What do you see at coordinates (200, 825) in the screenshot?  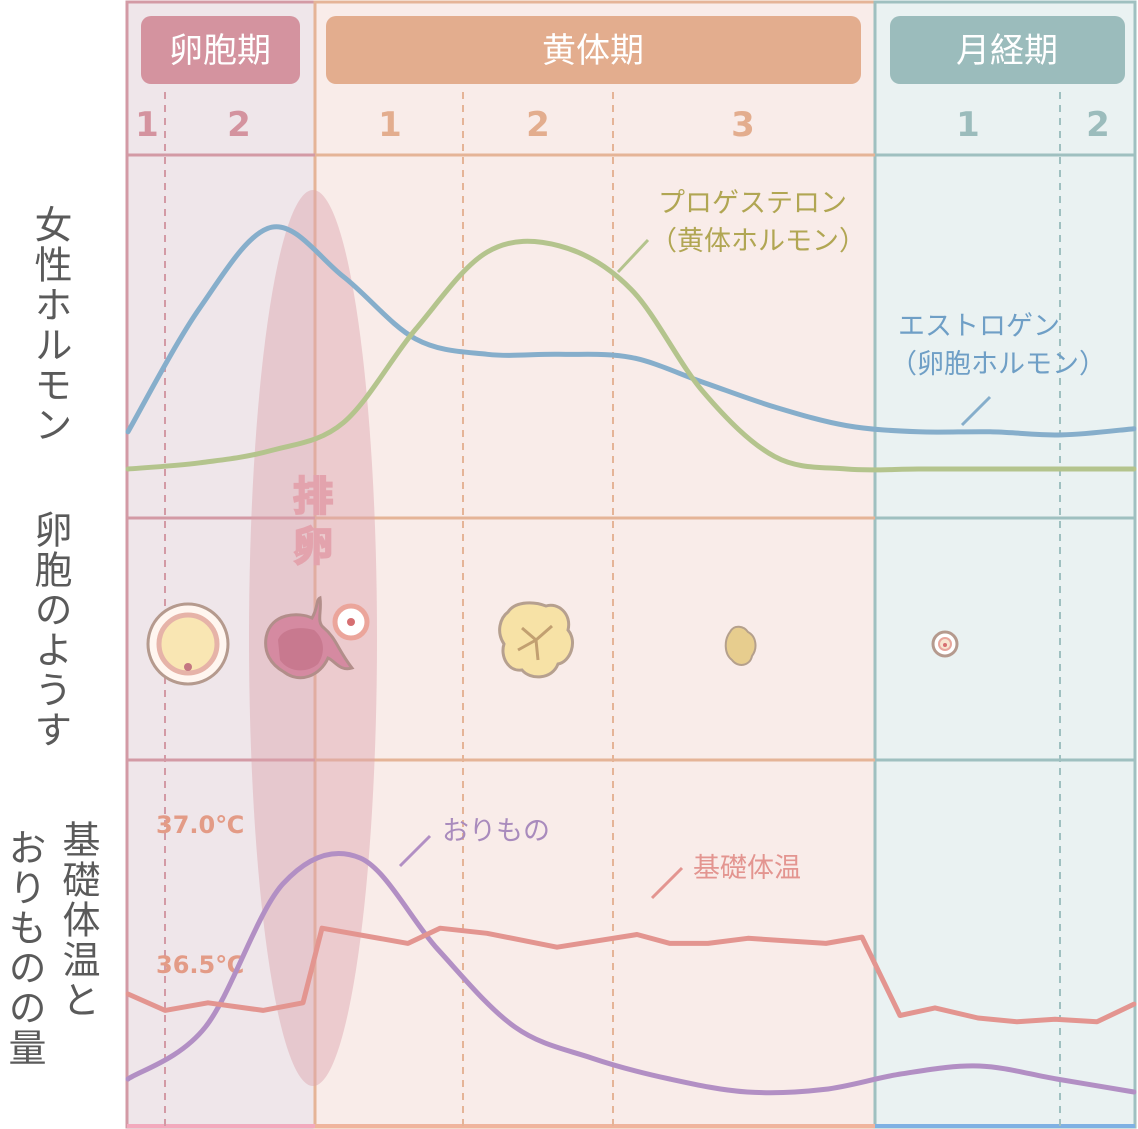 I see `temp-label-high: 37.0℃` at bounding box center [200, 825].